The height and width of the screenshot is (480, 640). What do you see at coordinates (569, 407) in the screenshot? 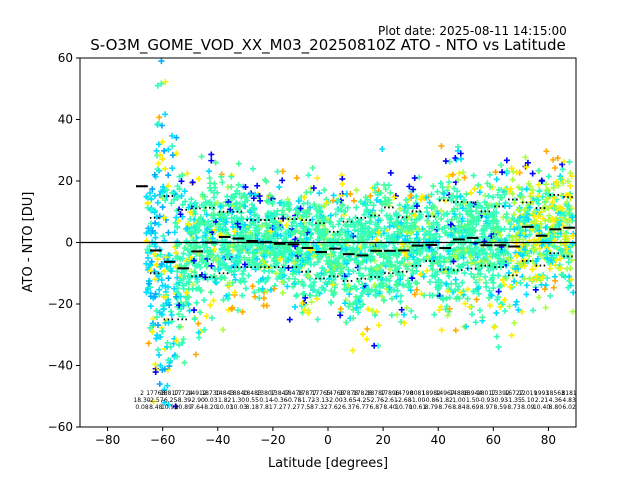
I see `bin-annotation: 6.02` at bounding box center [569, 407].